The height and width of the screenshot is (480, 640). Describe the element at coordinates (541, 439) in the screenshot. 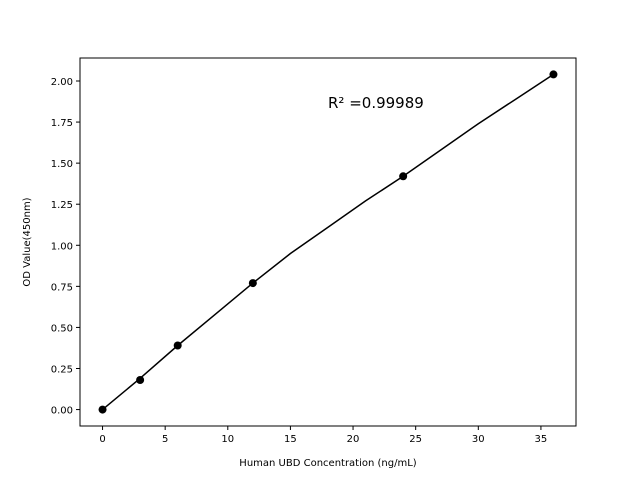

I see `x-tick-label: 35` at that location.